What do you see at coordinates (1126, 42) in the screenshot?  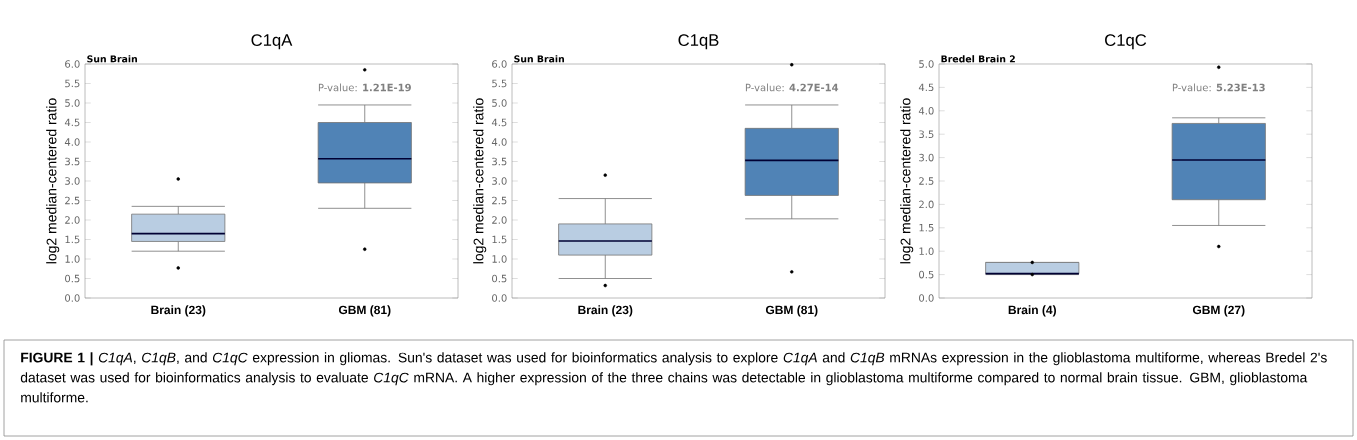 I see `chart-title: C1qC` at bounding box center [1126, 42].